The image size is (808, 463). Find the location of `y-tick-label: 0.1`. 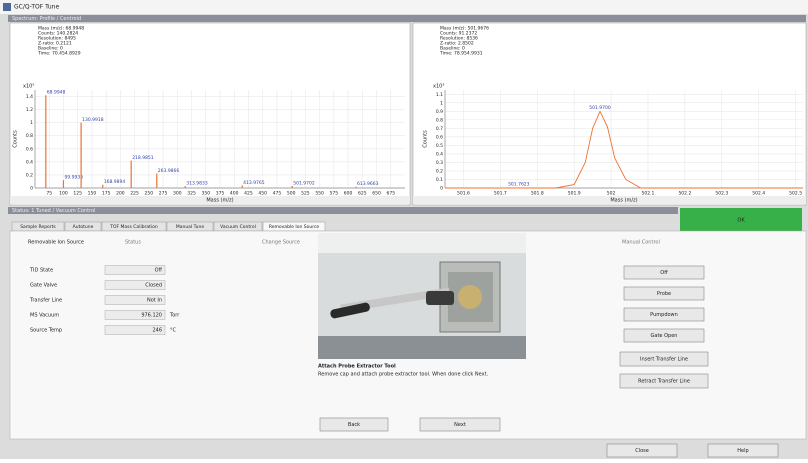

y-tick-label: 0.1 is located at coordinates (439, 180).